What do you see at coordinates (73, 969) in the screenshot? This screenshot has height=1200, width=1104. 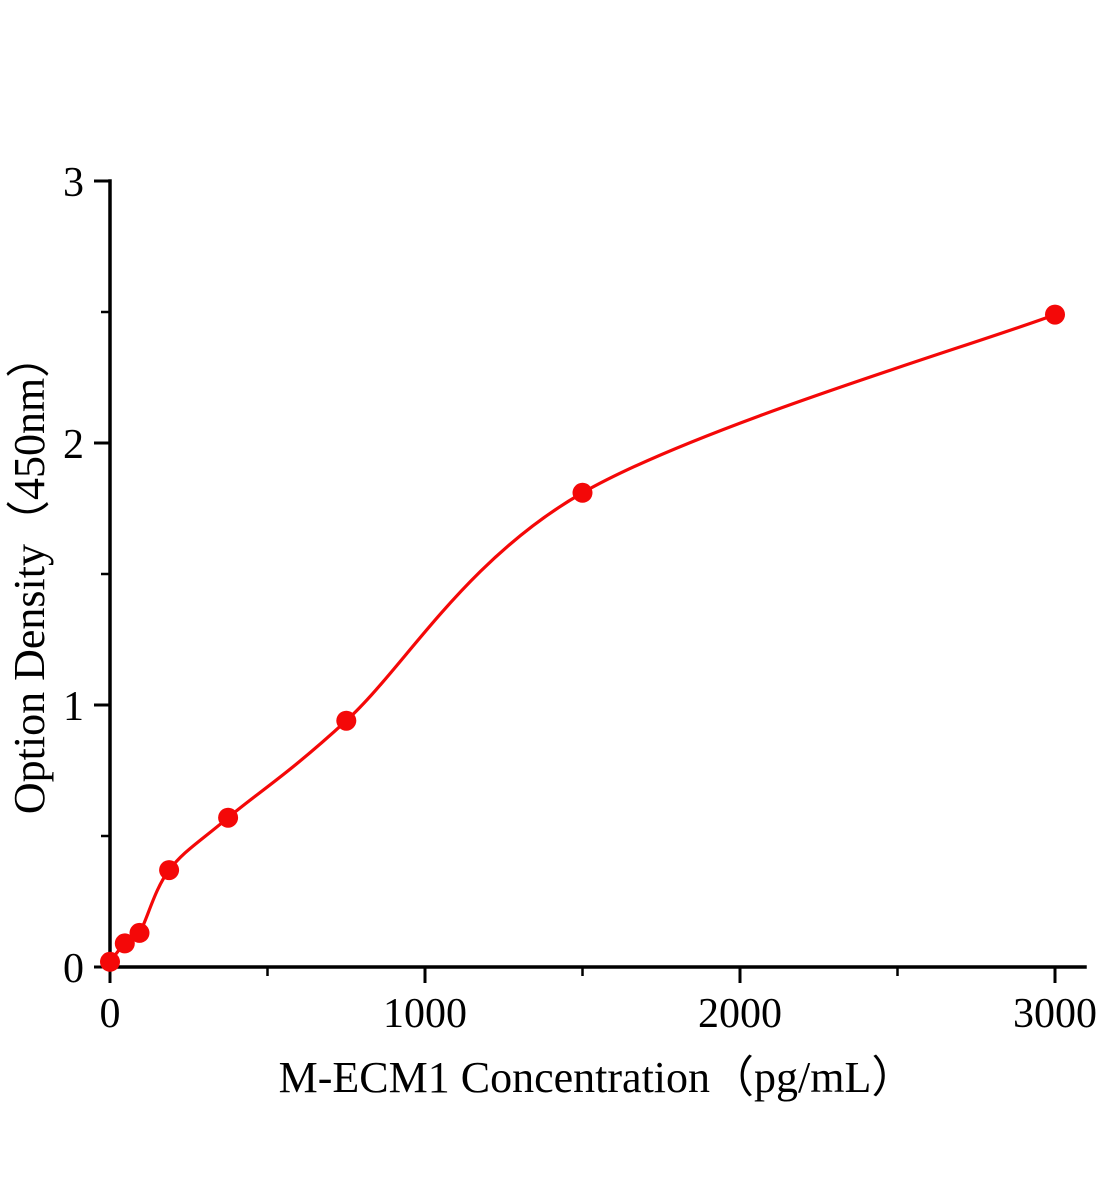 I see `y-tick-label: 0` at bounding box center [73, 969].